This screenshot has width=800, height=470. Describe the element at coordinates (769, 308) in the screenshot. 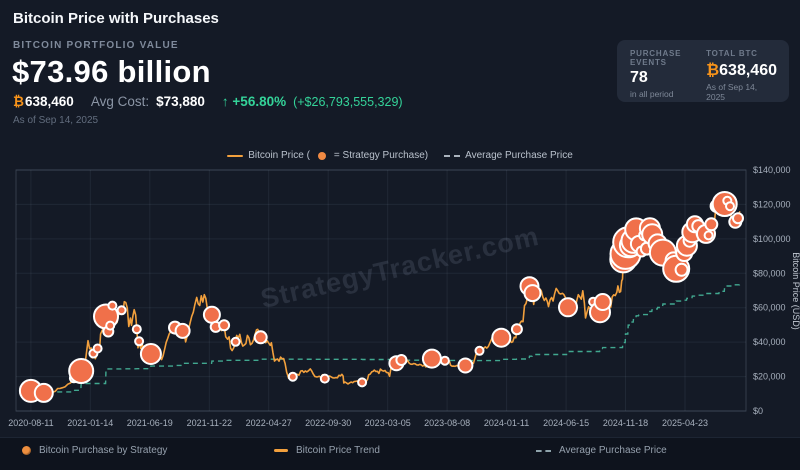

I see `y-tick-label: $60,000` at that location.